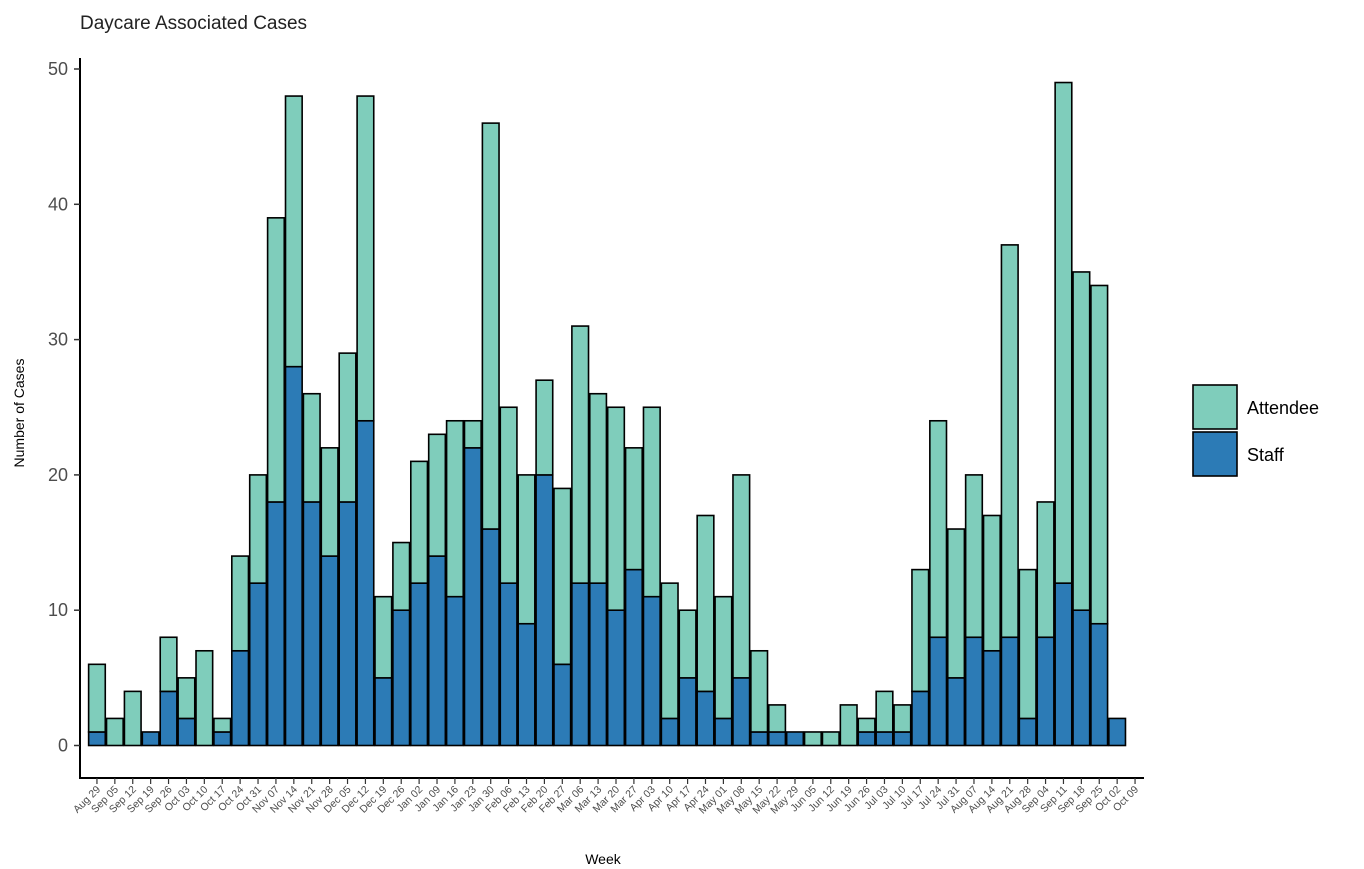  Describe the element at coordinates (64, 418) in the screenshot. I see `y-axis: 0 10 20 30 40 50` at that location.